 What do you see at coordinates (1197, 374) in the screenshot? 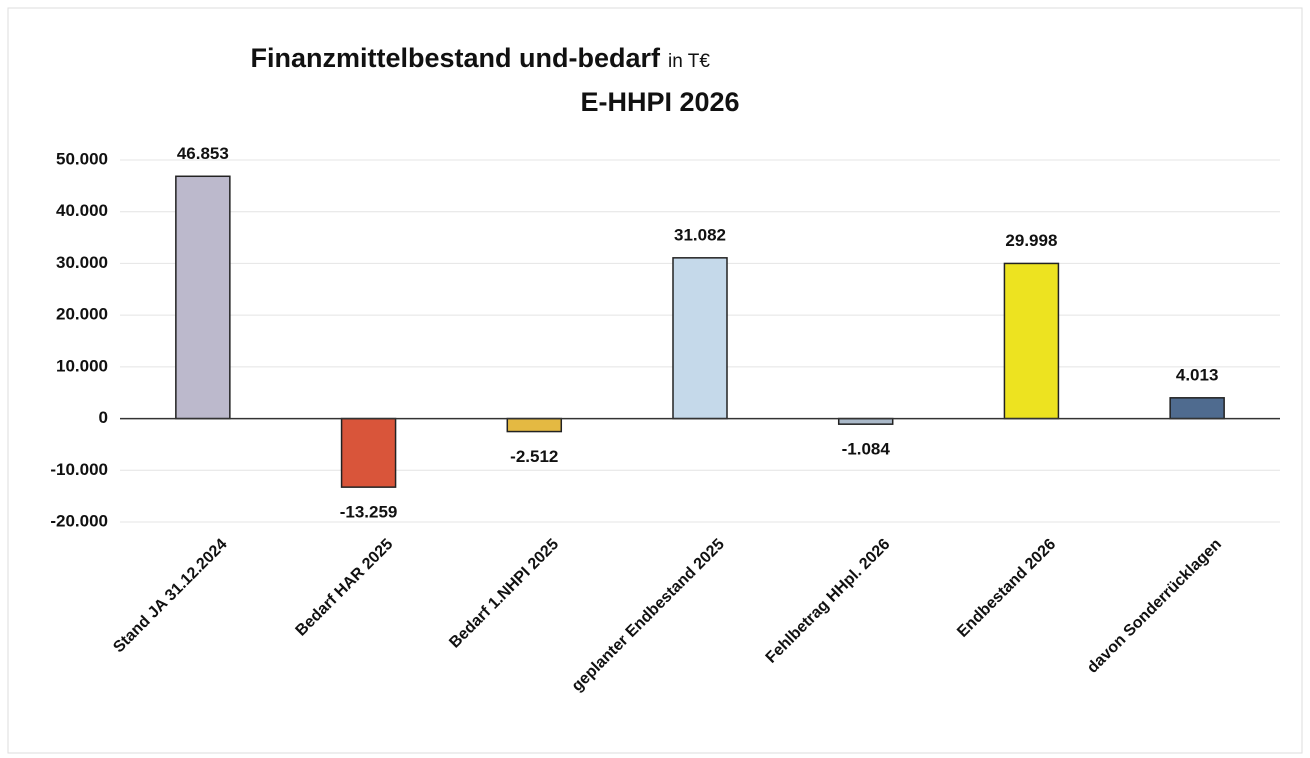
I see `value-label: 4.013` at bounding box center [1197, 374].